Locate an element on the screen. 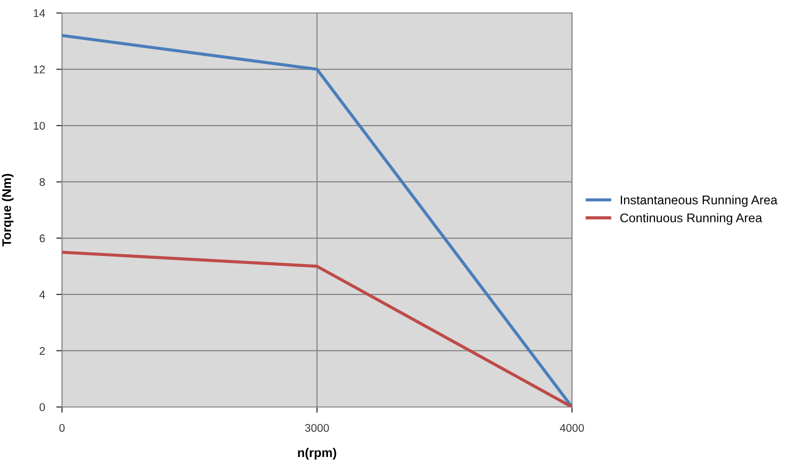  y-tick-label: 10 is located at coordinates (39, 126).